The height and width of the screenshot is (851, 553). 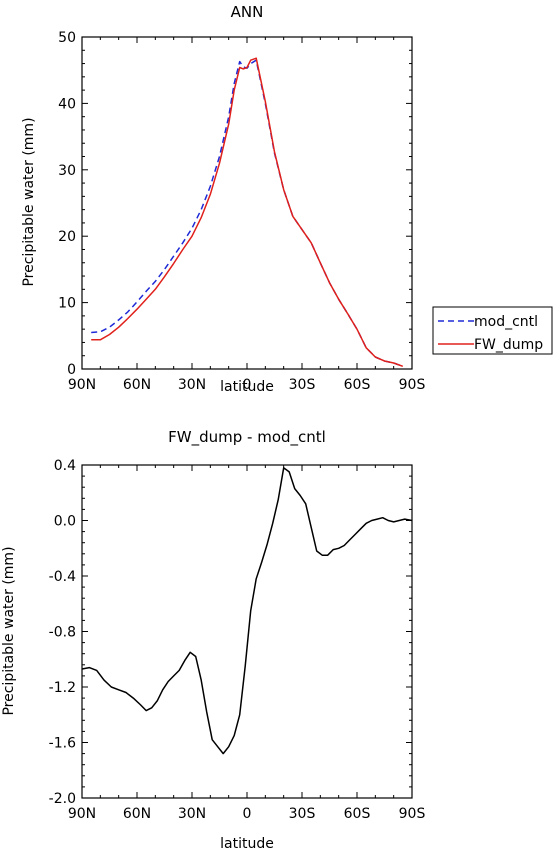 I want to click on y-tick-label: -0.4, so click(x=62, y=577).